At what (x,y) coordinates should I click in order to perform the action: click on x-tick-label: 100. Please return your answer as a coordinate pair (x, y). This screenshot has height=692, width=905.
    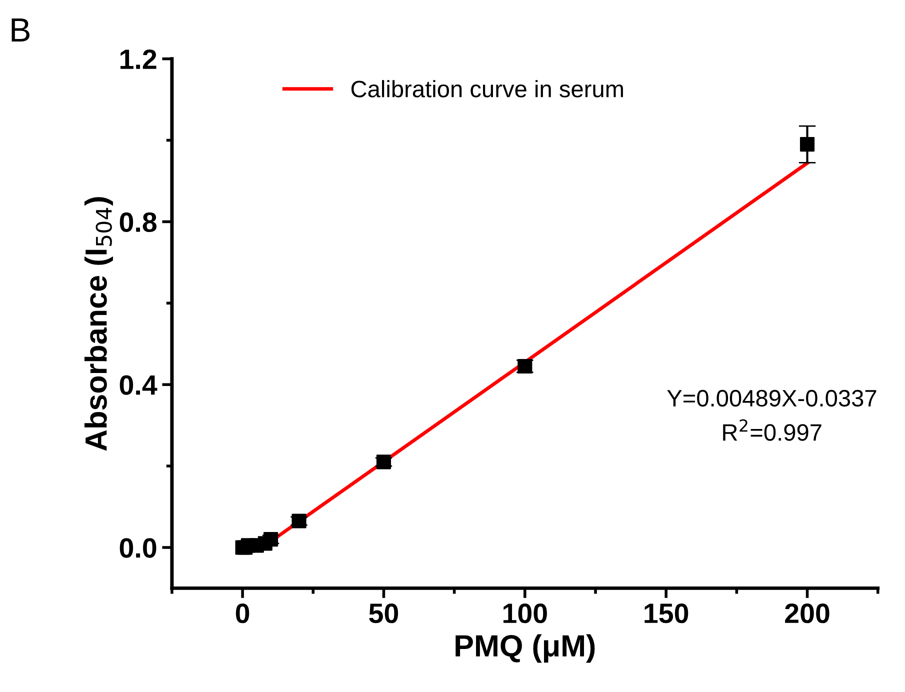
    Looking at the image, I should click on (525, 614).